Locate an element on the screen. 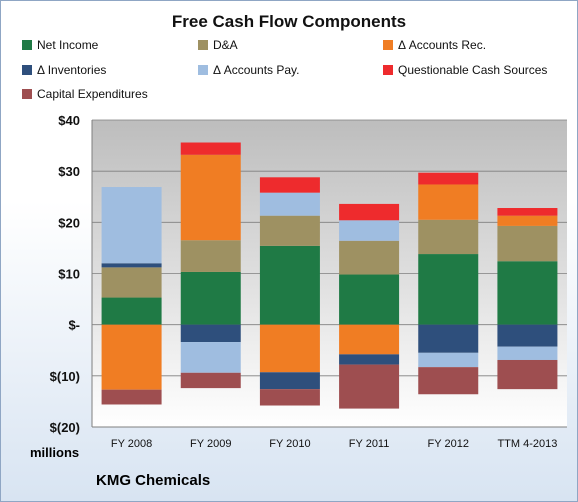  y-tick-label: $(20) is located at coordinates (65, 427).